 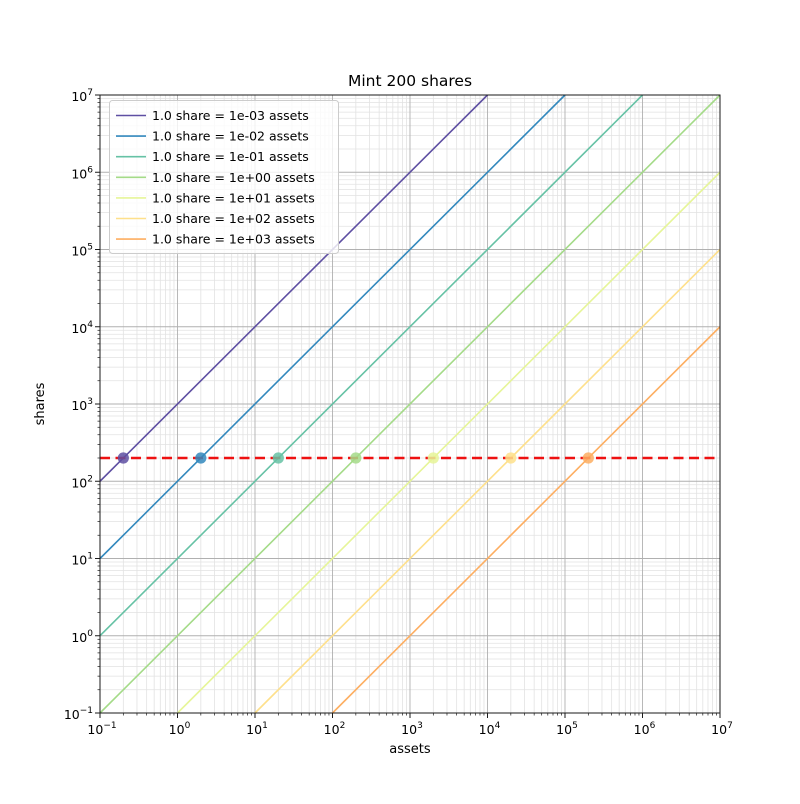 What do you see at coordinates (82, 637) in the screenshot?
I see `y-tick-label: 10⁰` at bounding box center [82, 637].